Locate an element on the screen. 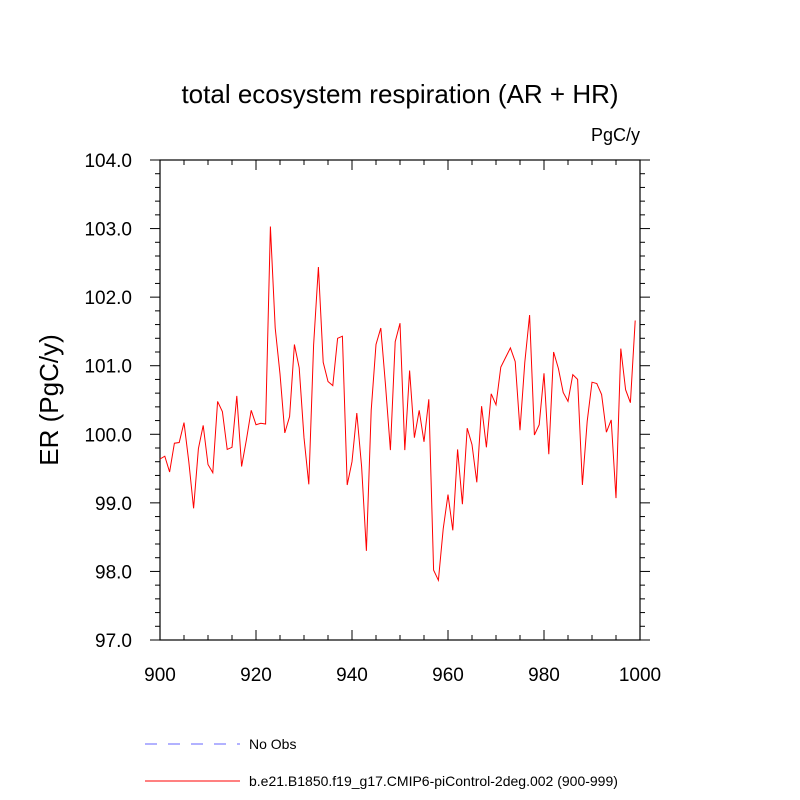 The width and height of the screenshot is (800, 800). units-label: PgC/y is located at coordinates (615, 135).